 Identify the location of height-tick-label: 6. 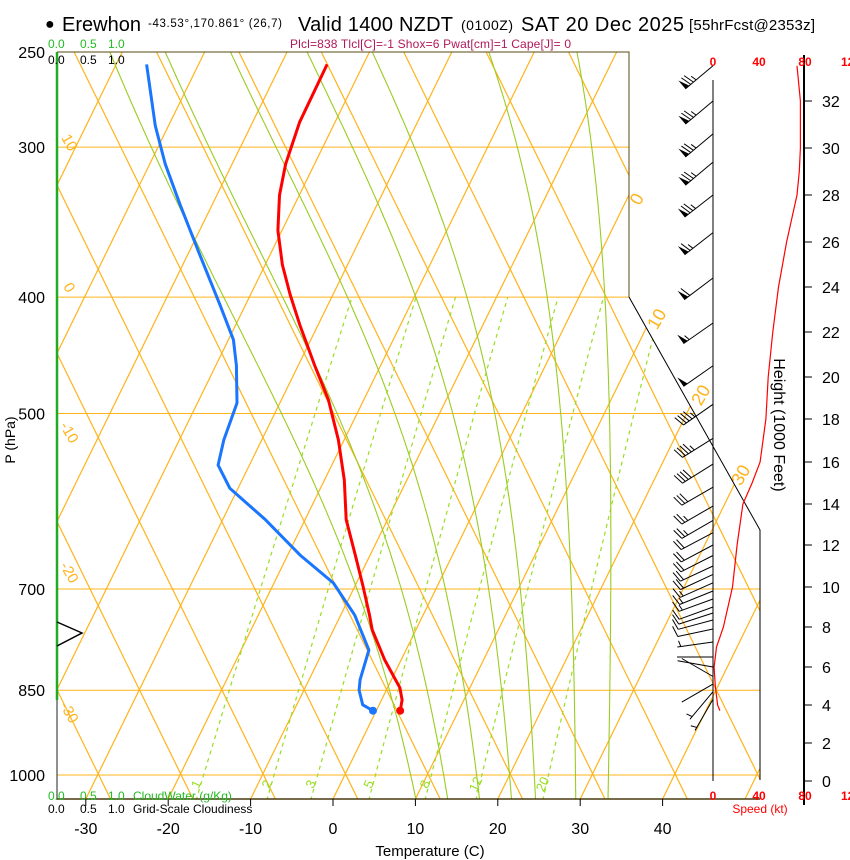
(826, 668).